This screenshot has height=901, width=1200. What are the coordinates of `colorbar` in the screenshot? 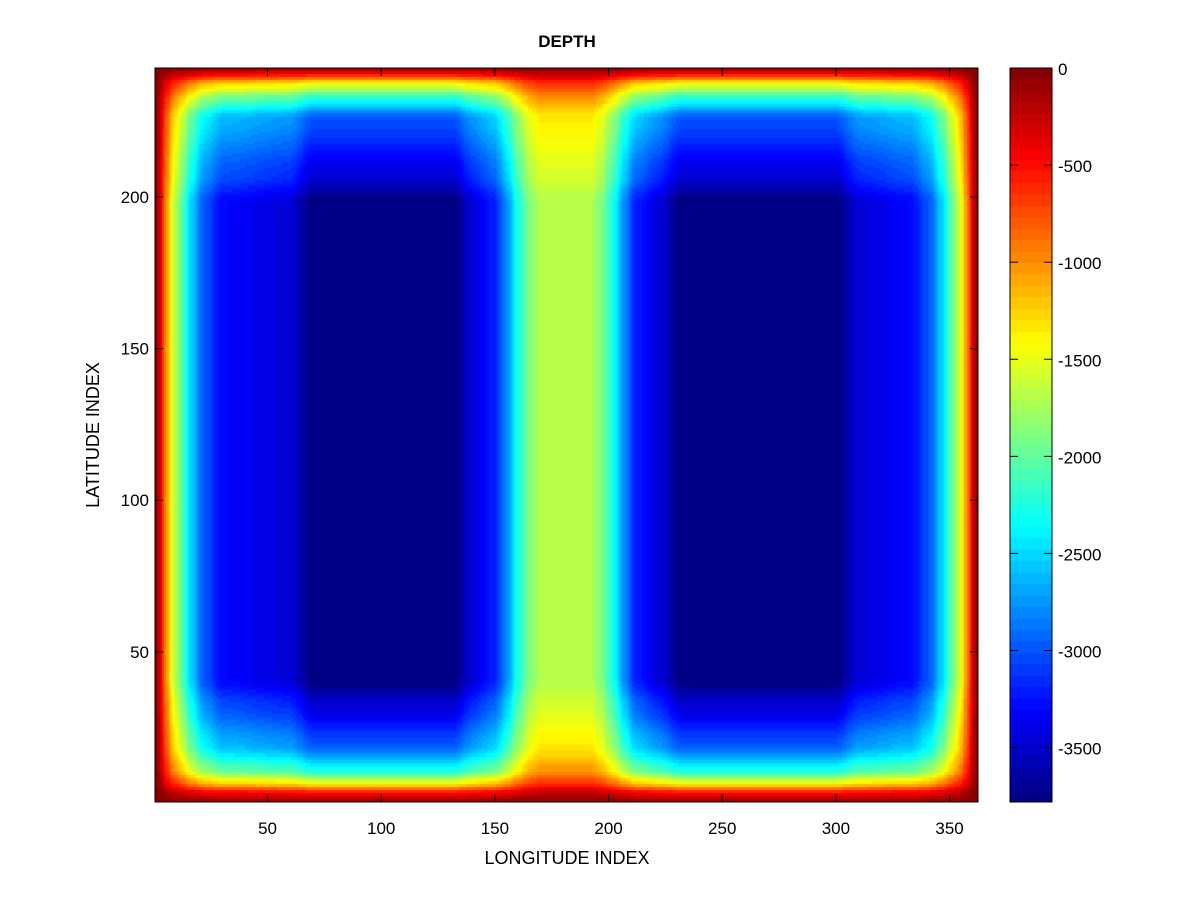 It's located at (1031, 435).